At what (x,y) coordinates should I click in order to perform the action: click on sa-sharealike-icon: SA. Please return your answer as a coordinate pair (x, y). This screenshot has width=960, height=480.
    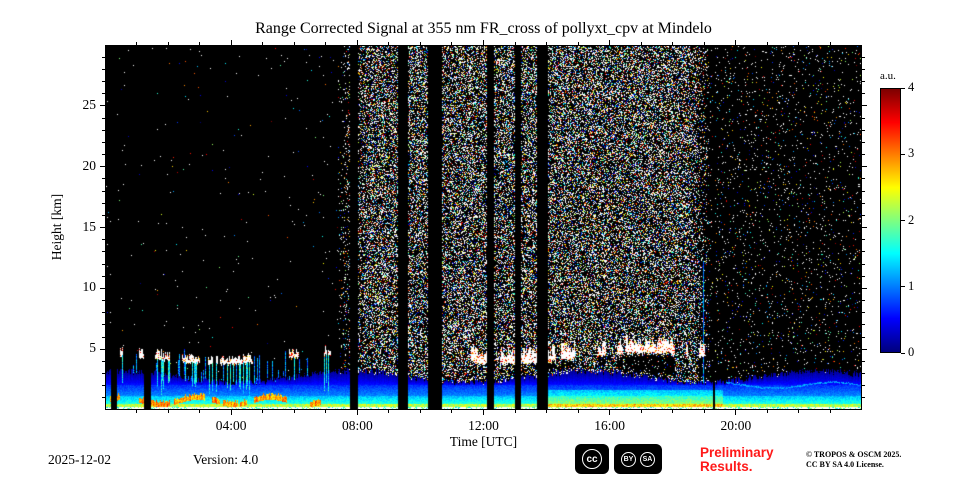
    Looking at the image, I should click on (647, 459).